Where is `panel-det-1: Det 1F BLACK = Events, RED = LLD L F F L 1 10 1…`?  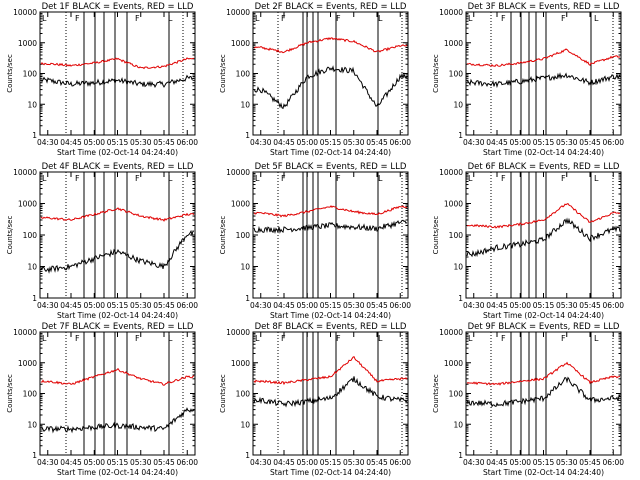 panel-det-1: Det 1F BLACK = Events, RED = LLD L F F L 1 10 1… is located at coordinates (102, 79).